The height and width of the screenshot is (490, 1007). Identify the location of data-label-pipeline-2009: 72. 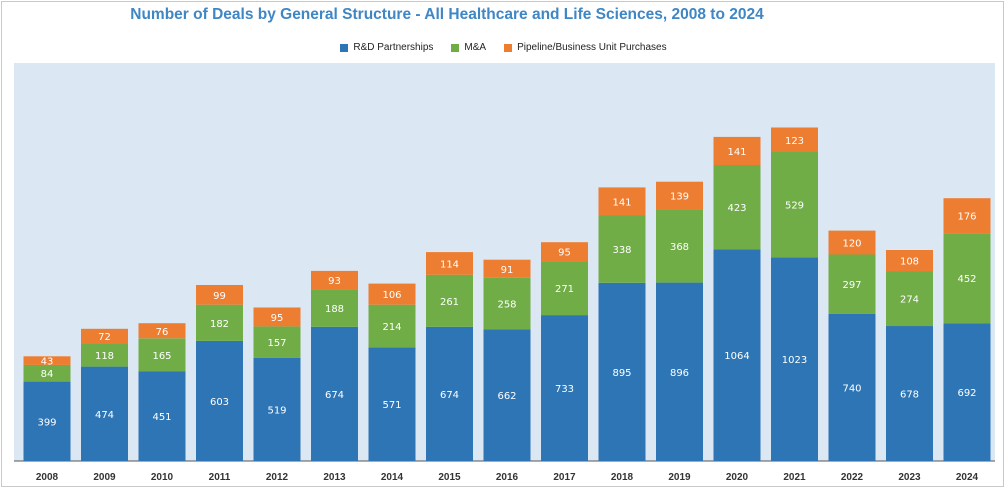
(104, 337).